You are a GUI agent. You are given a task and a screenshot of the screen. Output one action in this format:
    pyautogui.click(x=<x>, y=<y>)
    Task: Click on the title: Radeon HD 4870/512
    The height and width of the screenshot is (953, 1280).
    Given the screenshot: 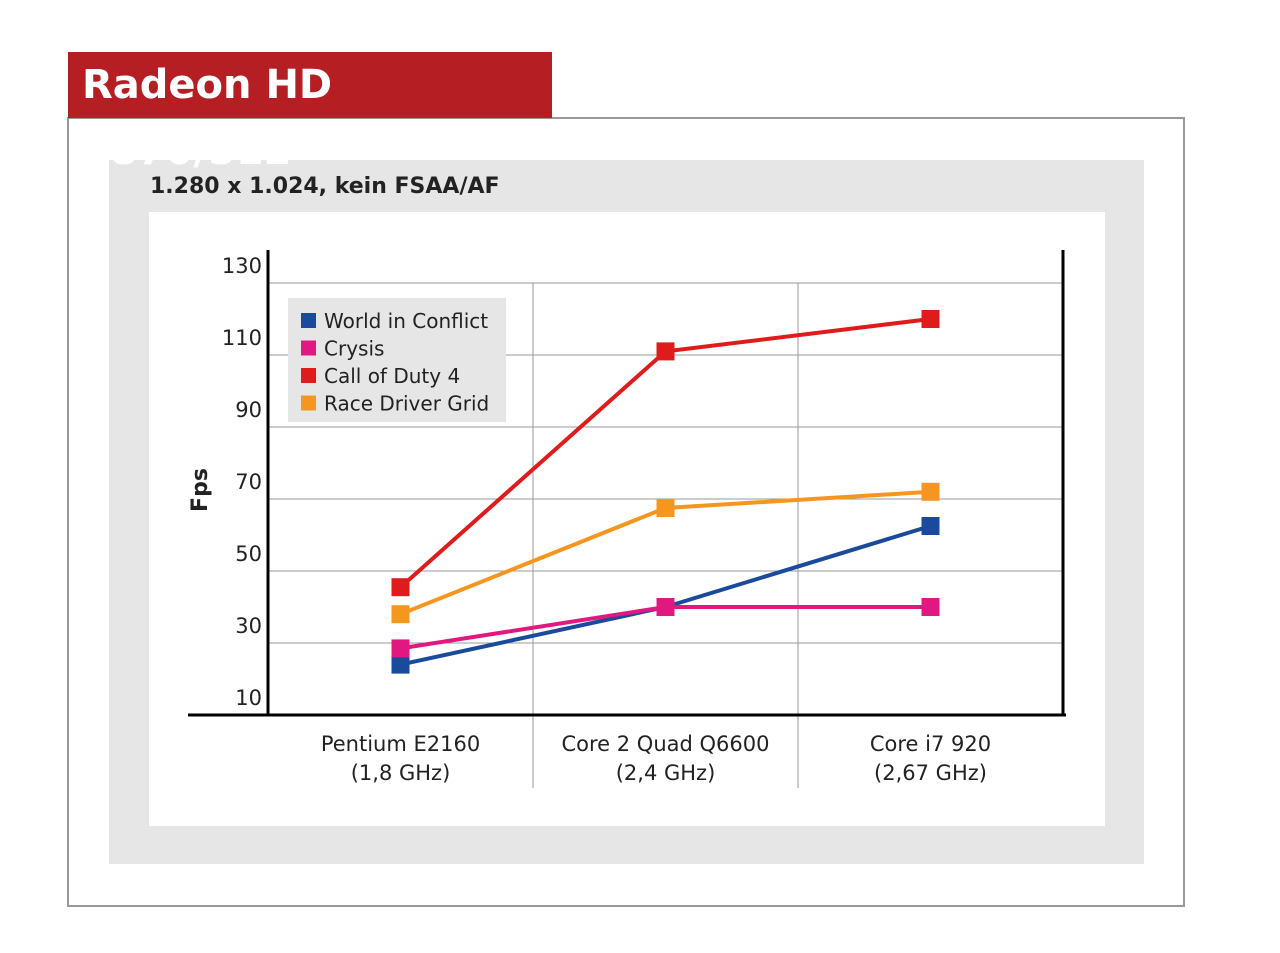 What is the action you would take?
    pyautogui.click(x=310, y=113)
    